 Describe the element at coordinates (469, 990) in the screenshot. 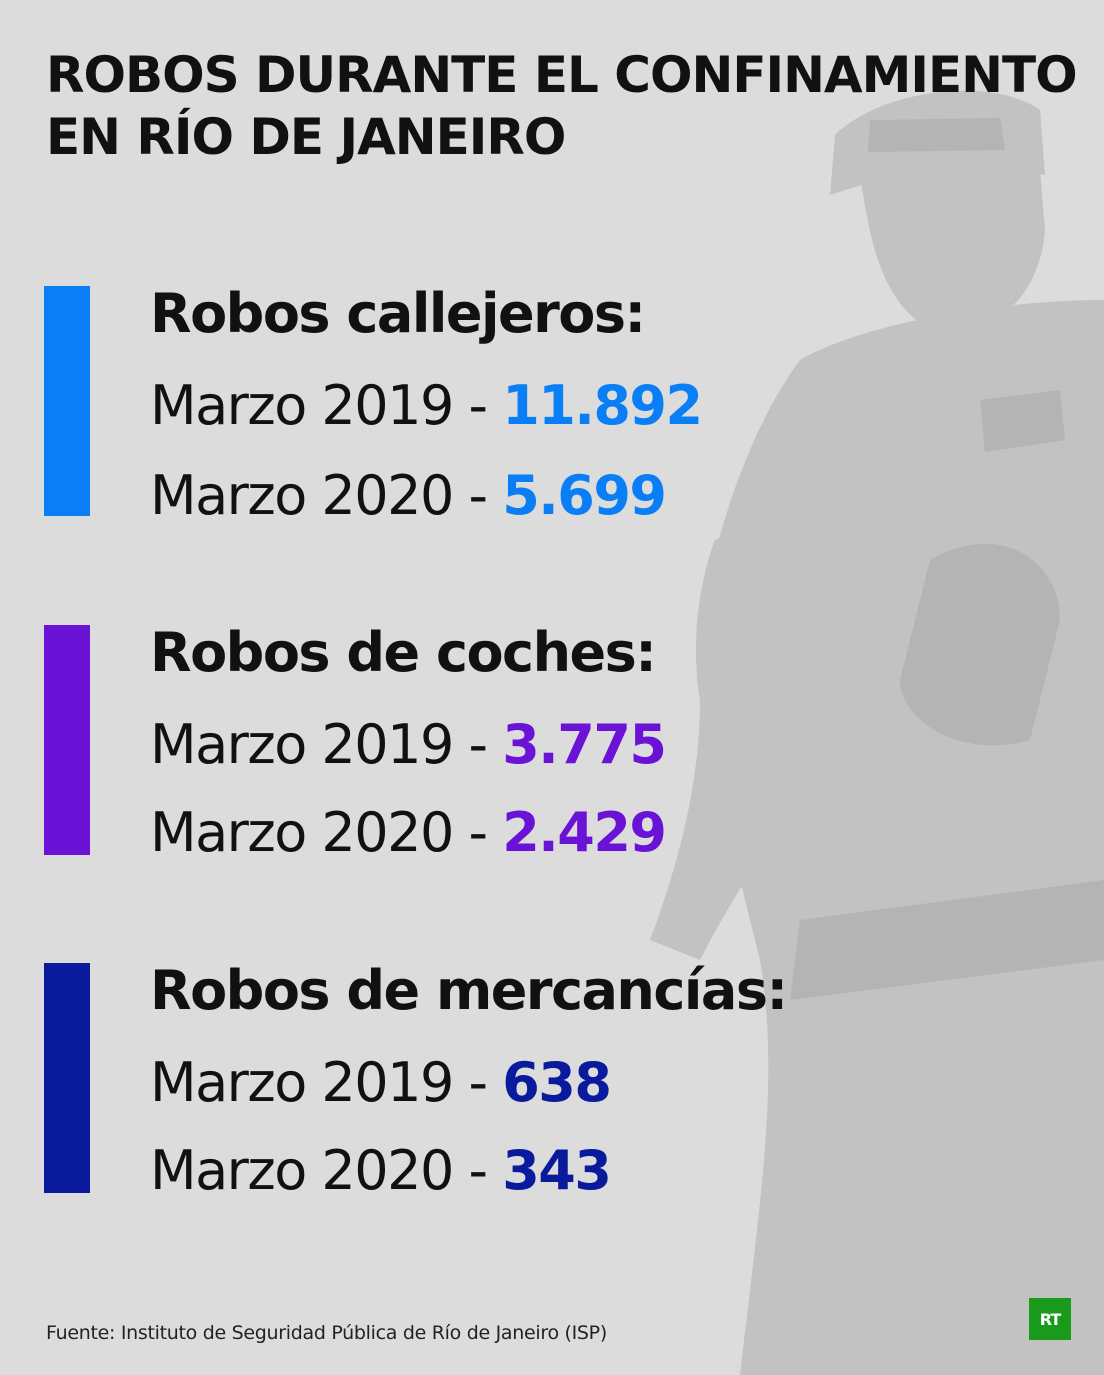

I see `section-heading: Robos de mercancías:` at that location.